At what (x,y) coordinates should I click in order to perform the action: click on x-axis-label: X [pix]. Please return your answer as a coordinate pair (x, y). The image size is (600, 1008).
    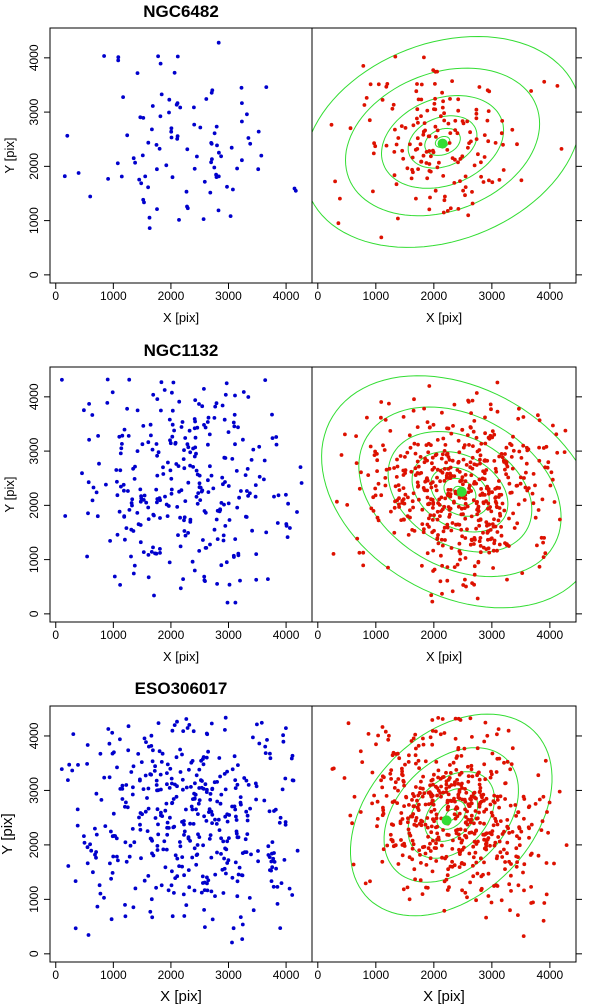
    Looking at the image, I should click on (181, 317).